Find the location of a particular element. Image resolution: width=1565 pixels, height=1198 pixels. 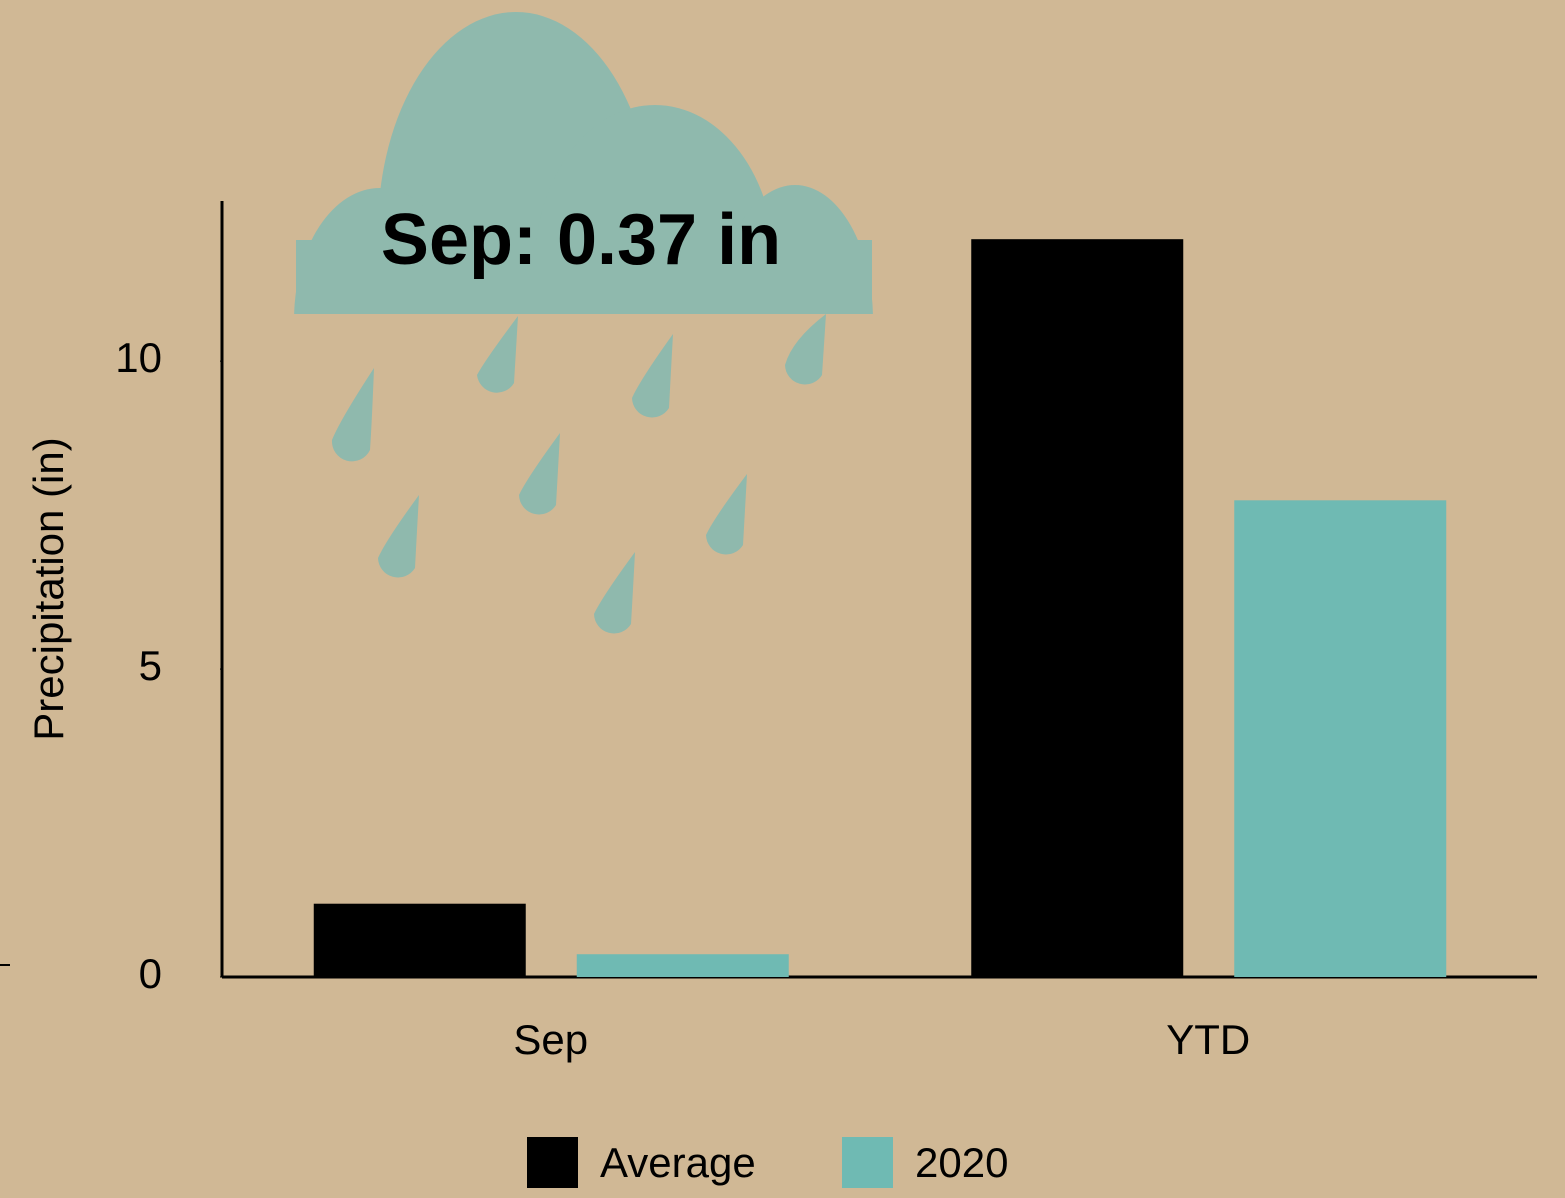

x-tick-label: Sep is located at coordinates (550, 1039).